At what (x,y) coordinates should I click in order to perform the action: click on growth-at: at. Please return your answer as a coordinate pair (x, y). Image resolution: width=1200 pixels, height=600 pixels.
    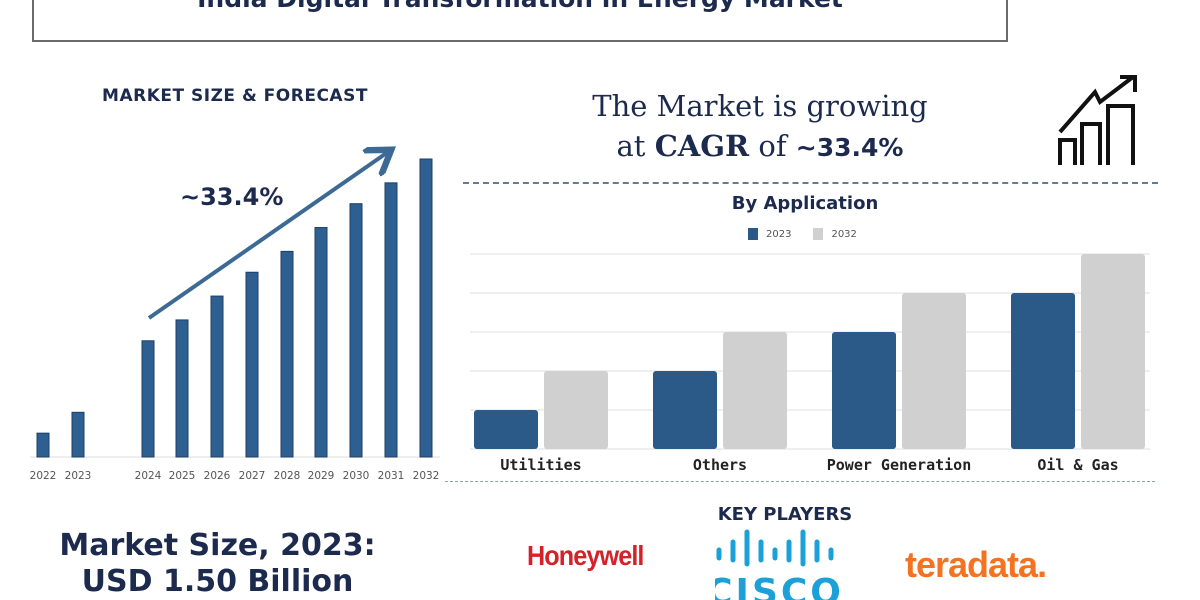
    Looking at the image, I should click on (631, 146).